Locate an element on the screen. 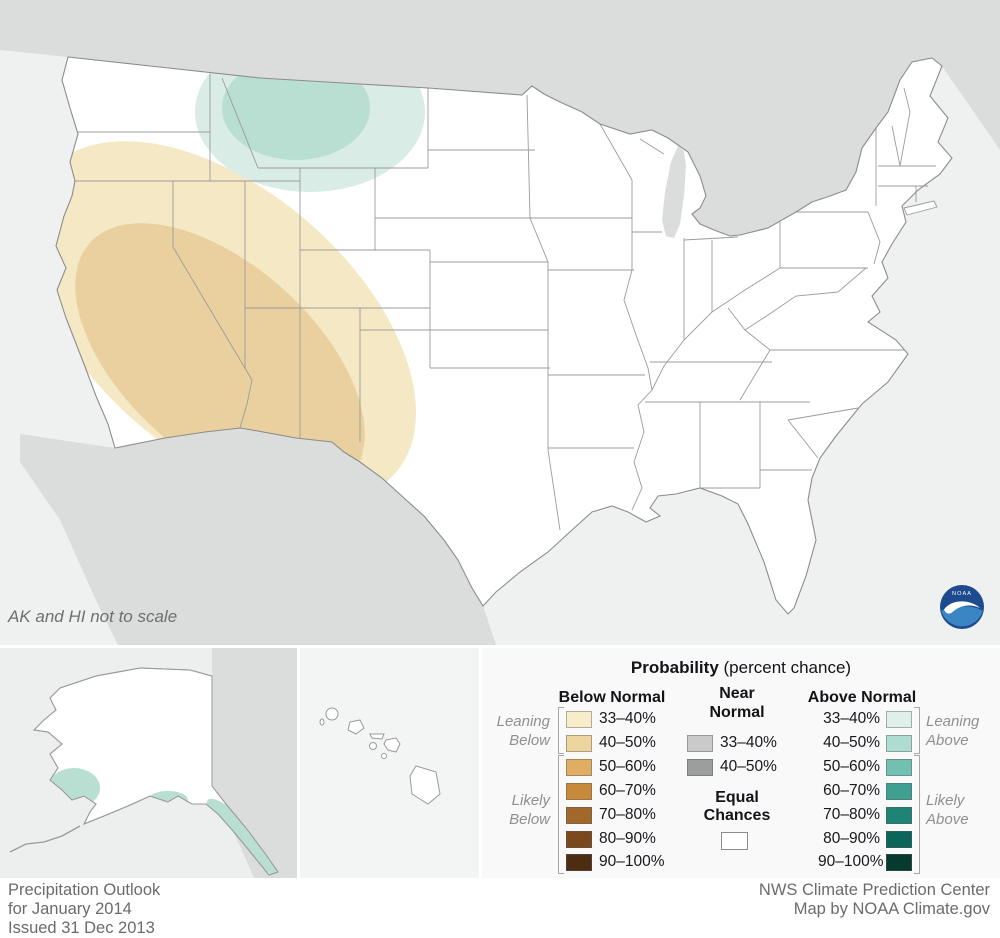  hawaii-map is located at coordinates (380, 756).